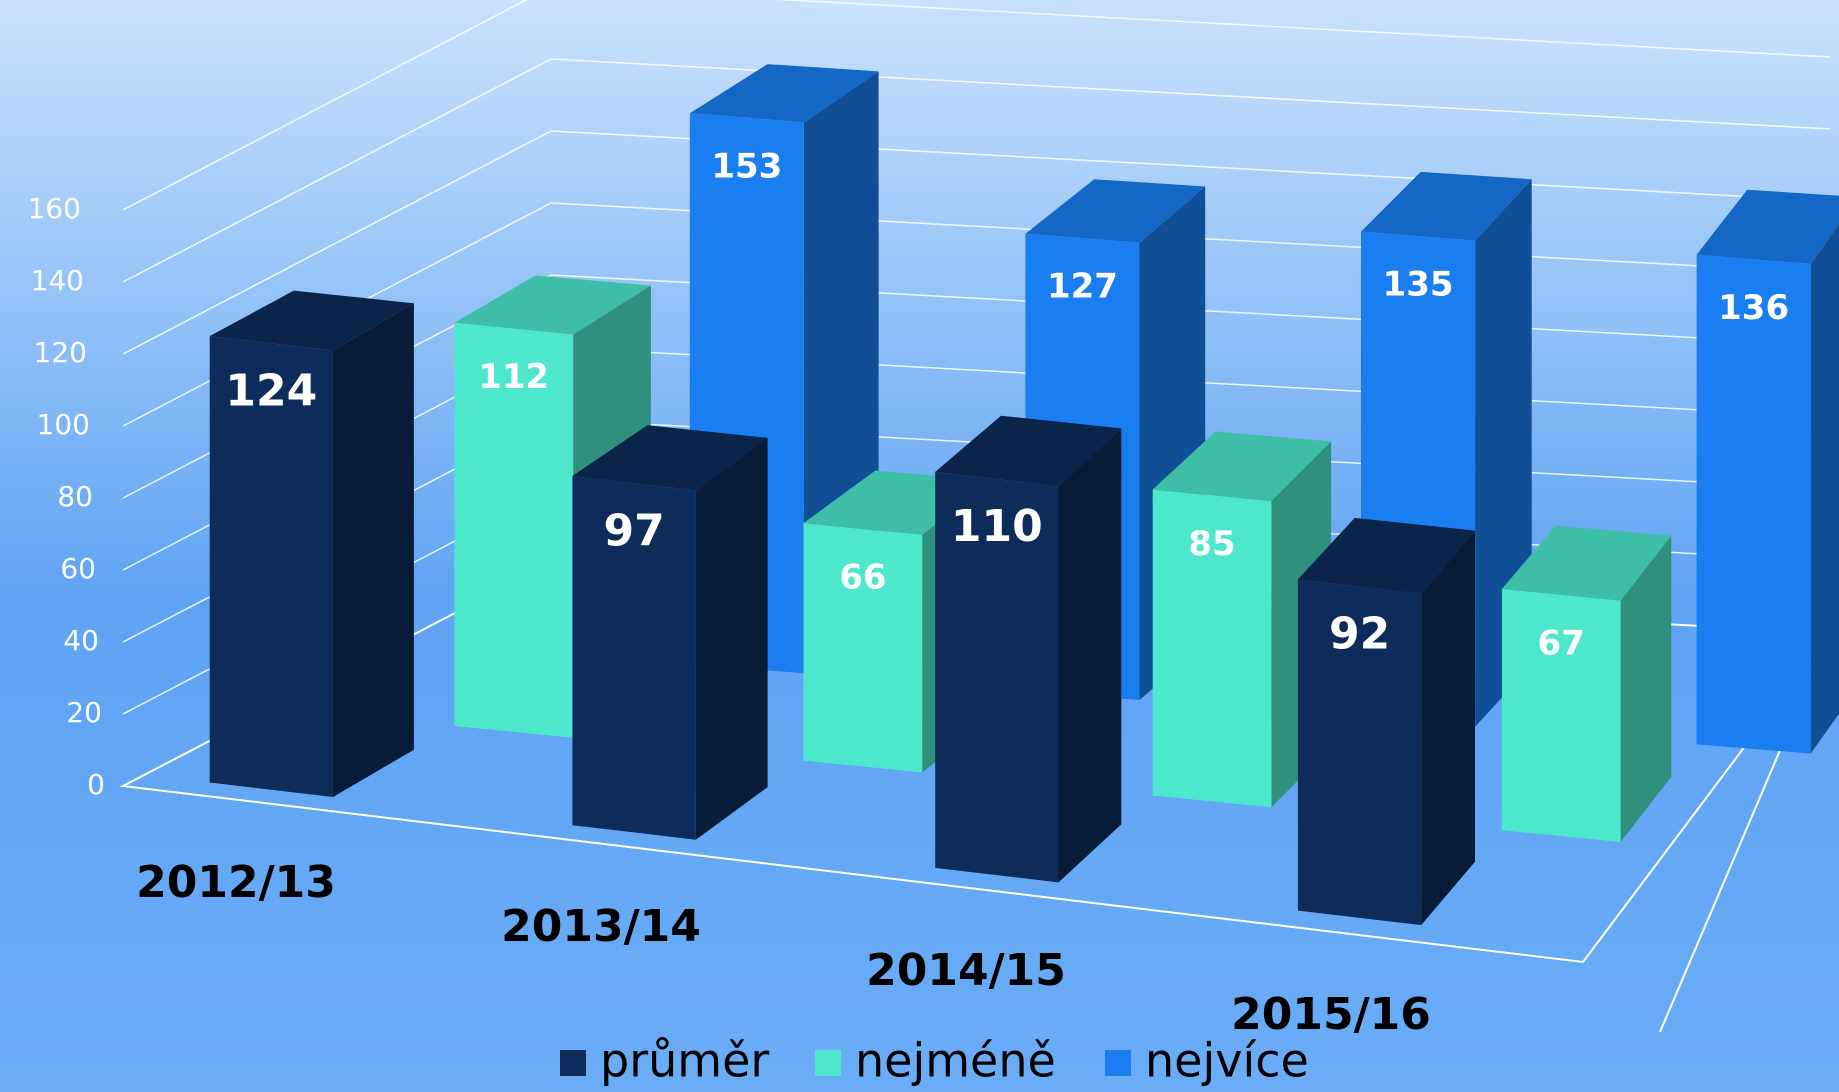 Image resolution: width=1839 pixels, height=1092 pixels. Describe the element at coordinates (1753, 308) in the screenshot. I see `value-label: 136` at that location.